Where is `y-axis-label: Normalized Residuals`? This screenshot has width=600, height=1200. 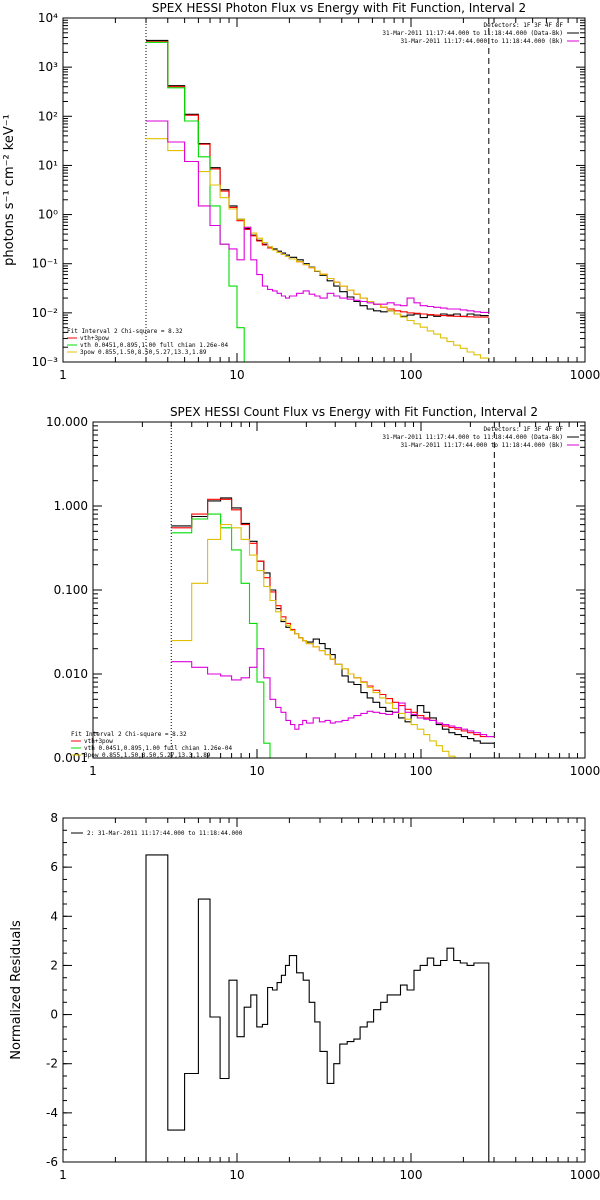 y-axis-label: Normalized Residuals is located at coordinates (16, 990).